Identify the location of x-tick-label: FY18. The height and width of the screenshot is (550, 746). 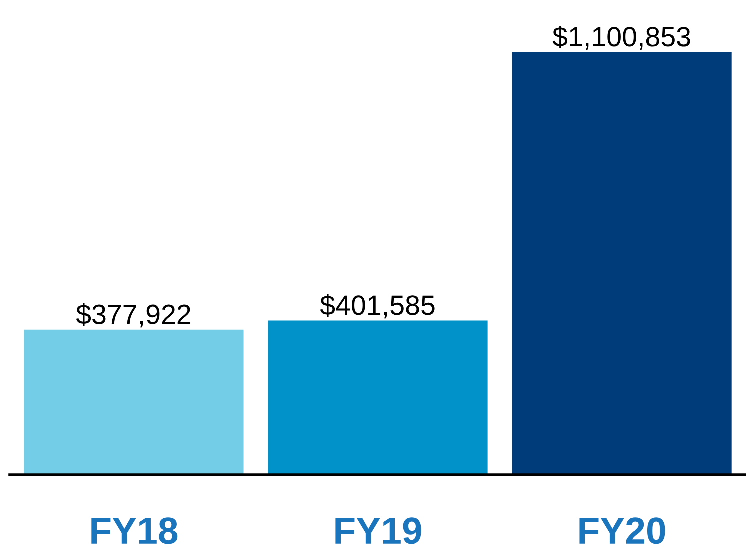
(135, 531).